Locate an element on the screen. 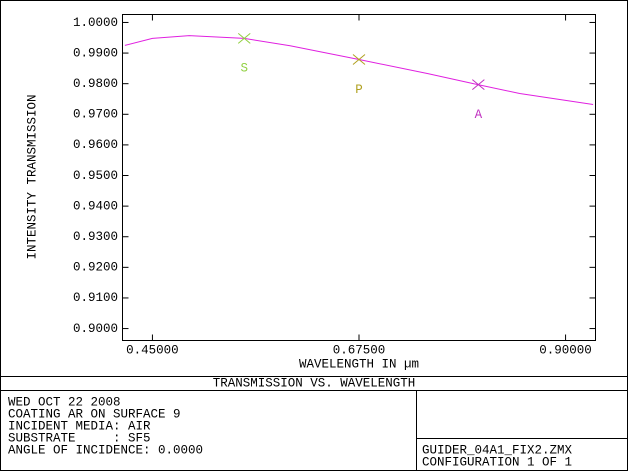  x-axis-label: WAVELENGTH IN µm is located at coordinates (359, 364).